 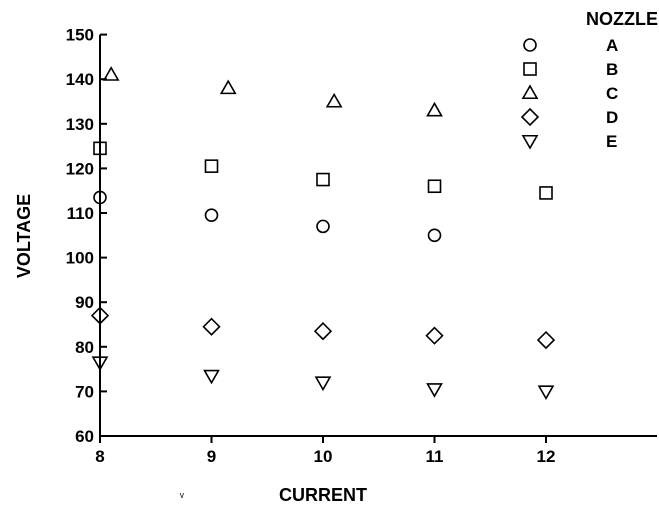 I want to click on y-tick-label: 80, so click(x=84, y=347).